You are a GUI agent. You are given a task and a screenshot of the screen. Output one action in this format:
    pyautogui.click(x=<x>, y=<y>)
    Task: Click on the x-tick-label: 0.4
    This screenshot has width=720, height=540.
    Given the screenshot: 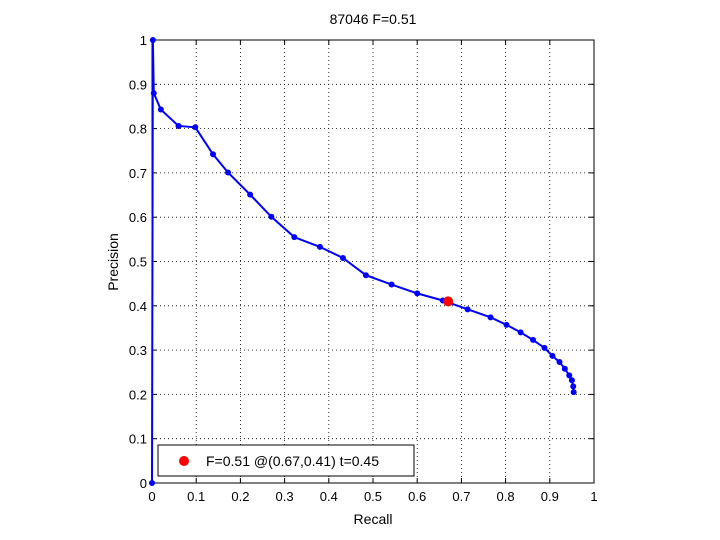 What is the action you would take?
    pyautogui.click(x=329, y=496)
    